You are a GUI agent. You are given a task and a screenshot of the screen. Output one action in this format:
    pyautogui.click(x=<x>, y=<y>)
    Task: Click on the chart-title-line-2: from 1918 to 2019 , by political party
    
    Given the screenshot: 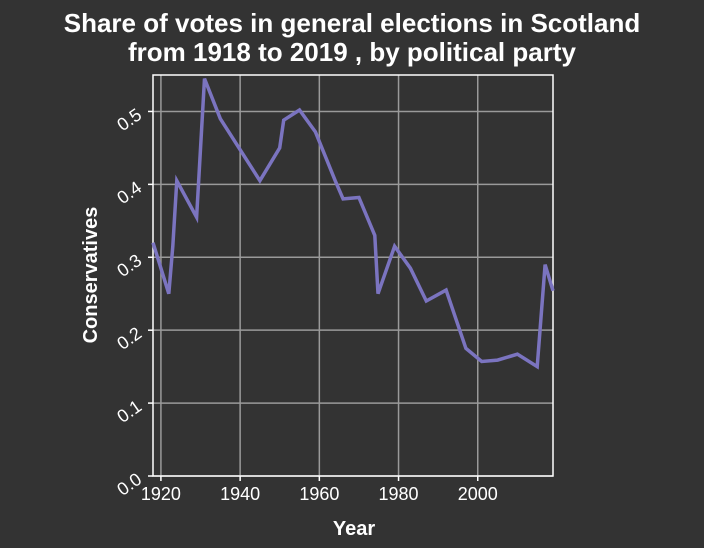 What is the action you would take?
    pyautogui.click(x=352, y=52)
    